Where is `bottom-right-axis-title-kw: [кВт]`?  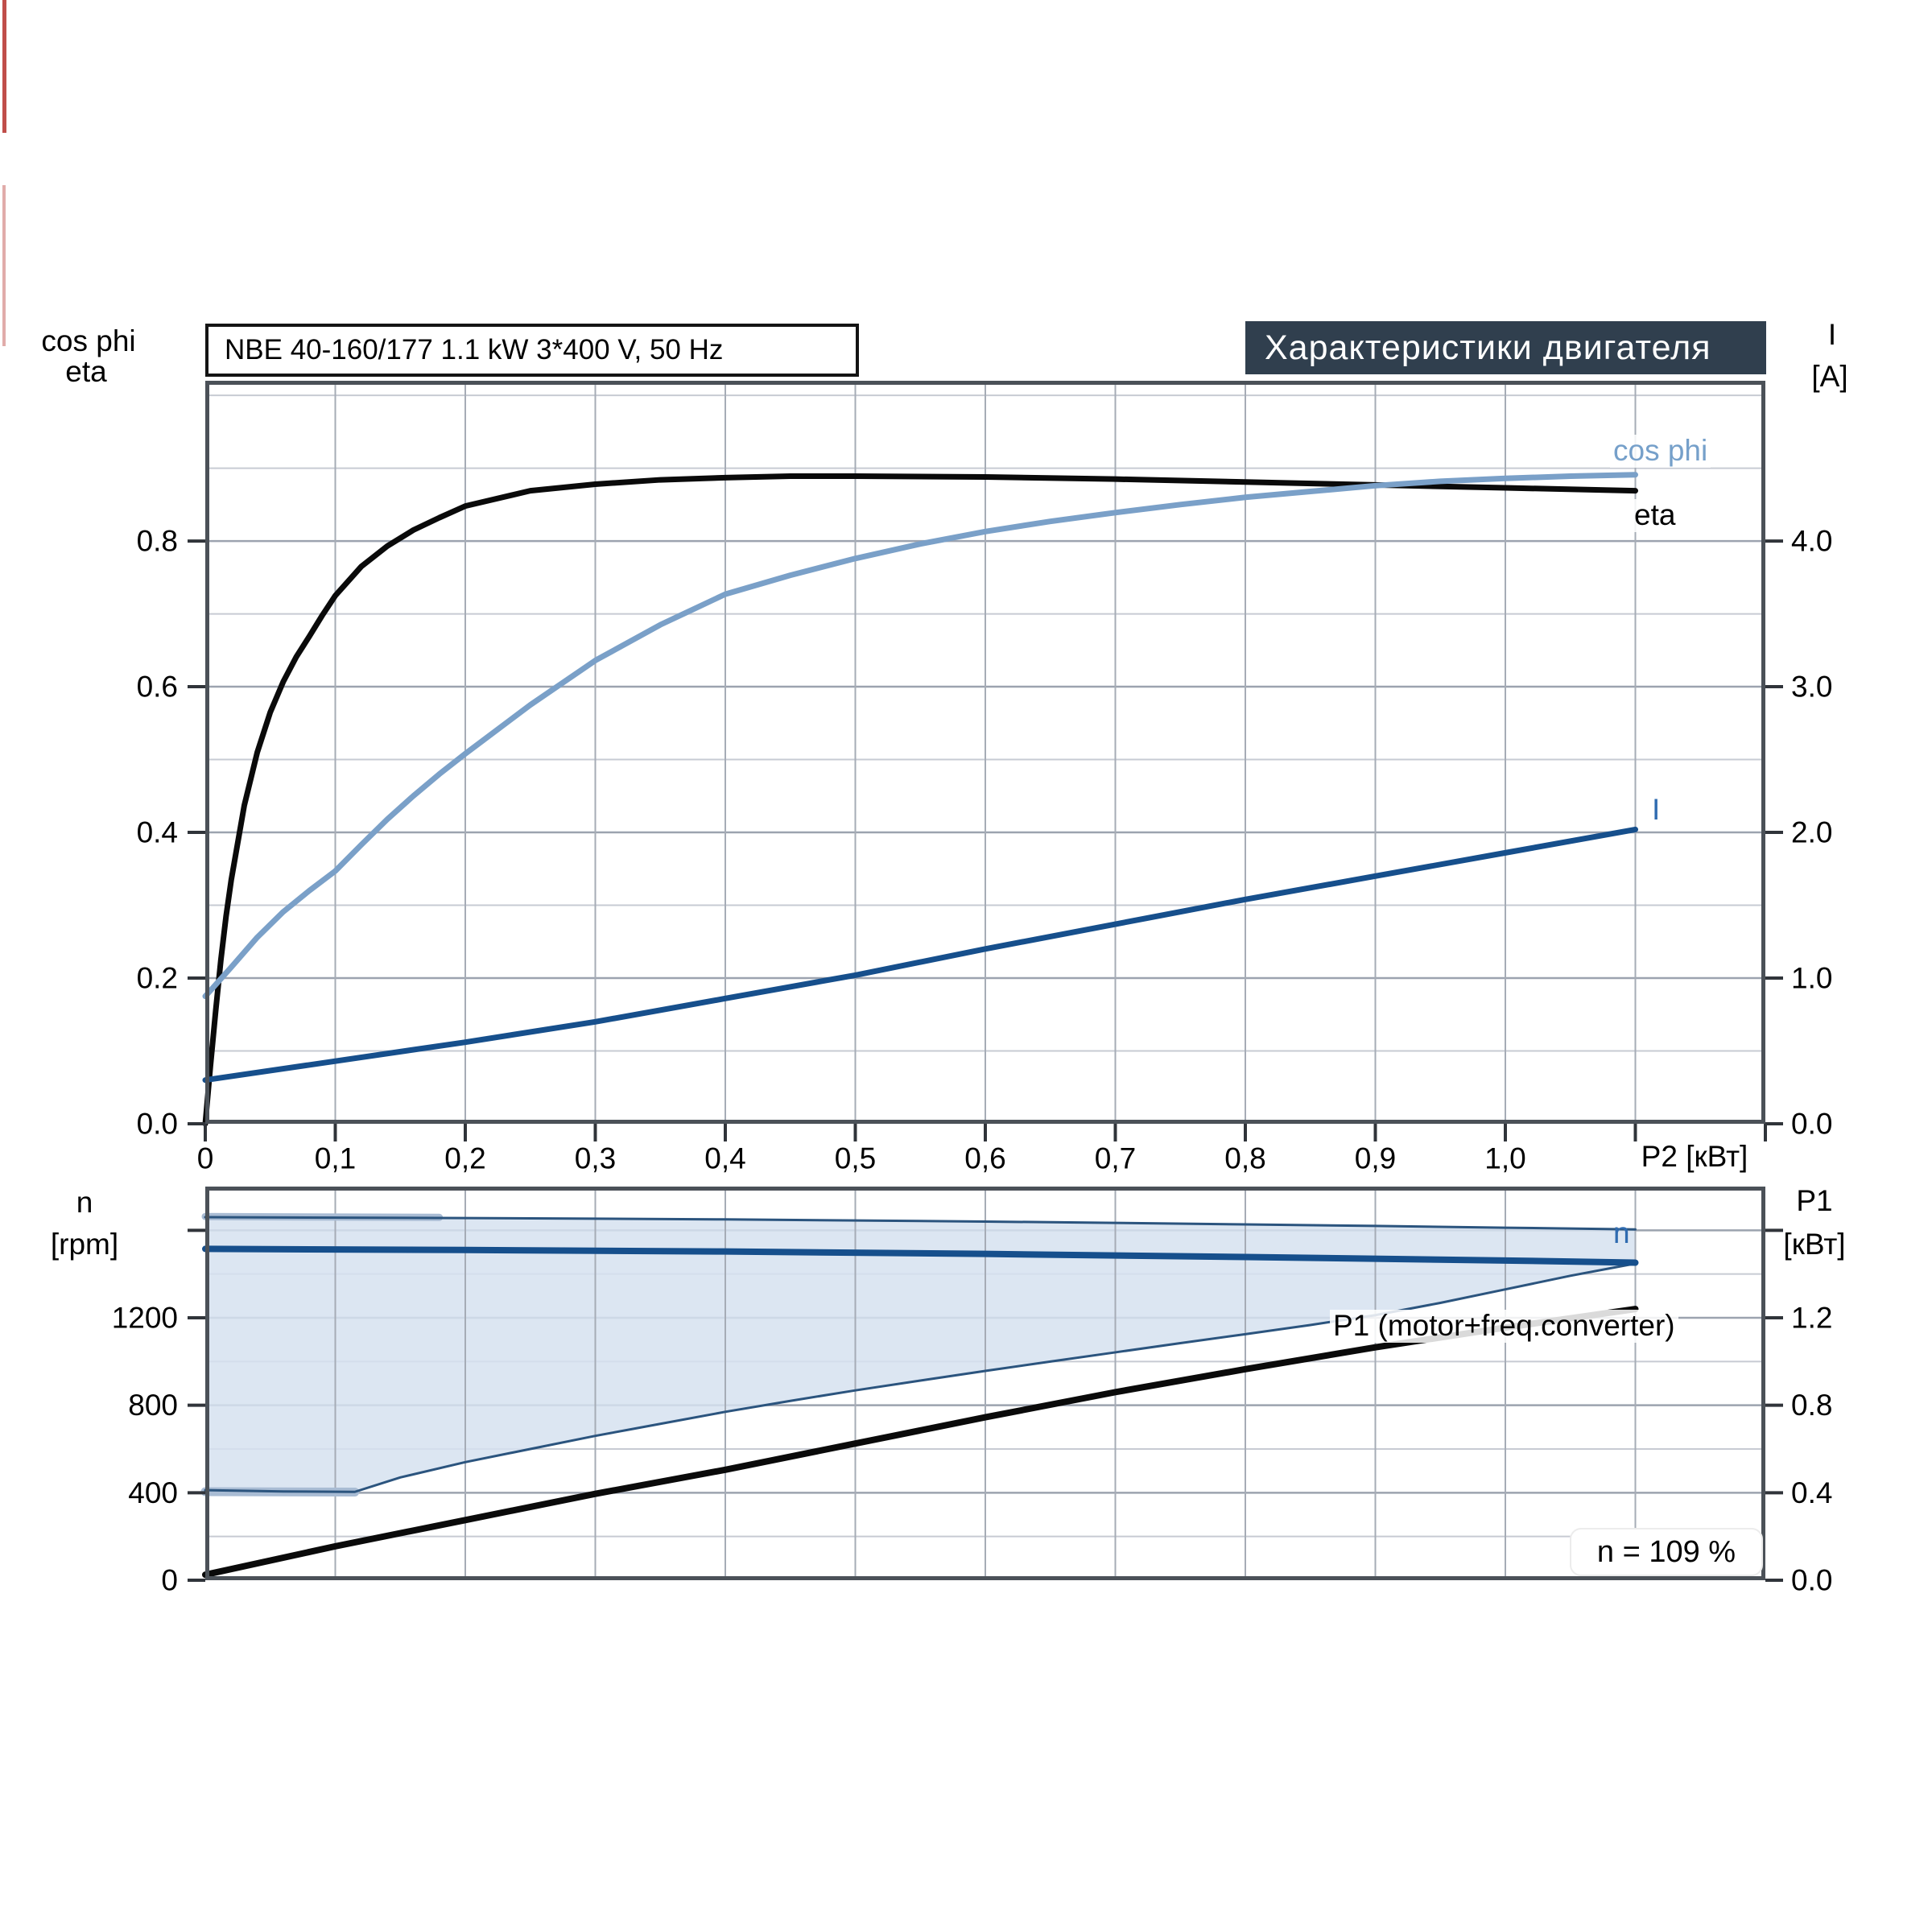 bottom-right-axis-title-kw: [кВт] is located at coordinates (1814, 1244).